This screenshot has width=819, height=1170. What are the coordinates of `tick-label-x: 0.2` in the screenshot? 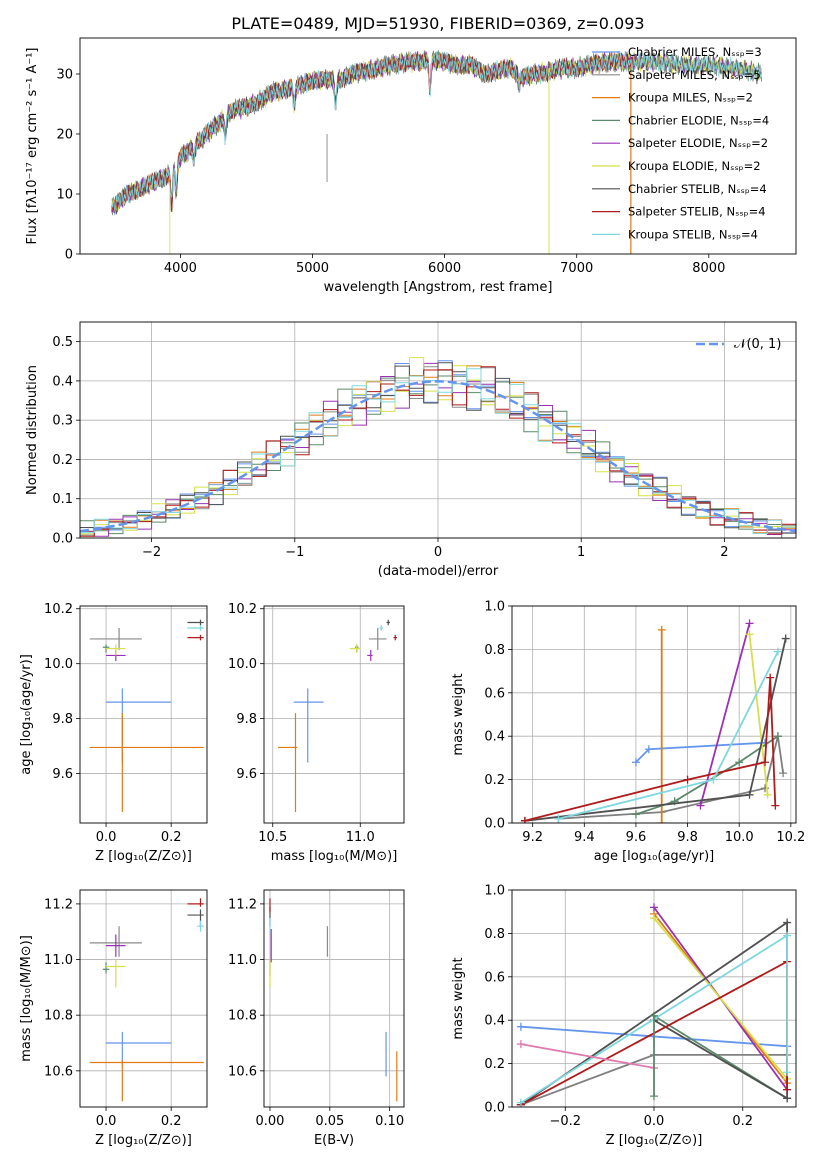 It's located at (742, 1121).